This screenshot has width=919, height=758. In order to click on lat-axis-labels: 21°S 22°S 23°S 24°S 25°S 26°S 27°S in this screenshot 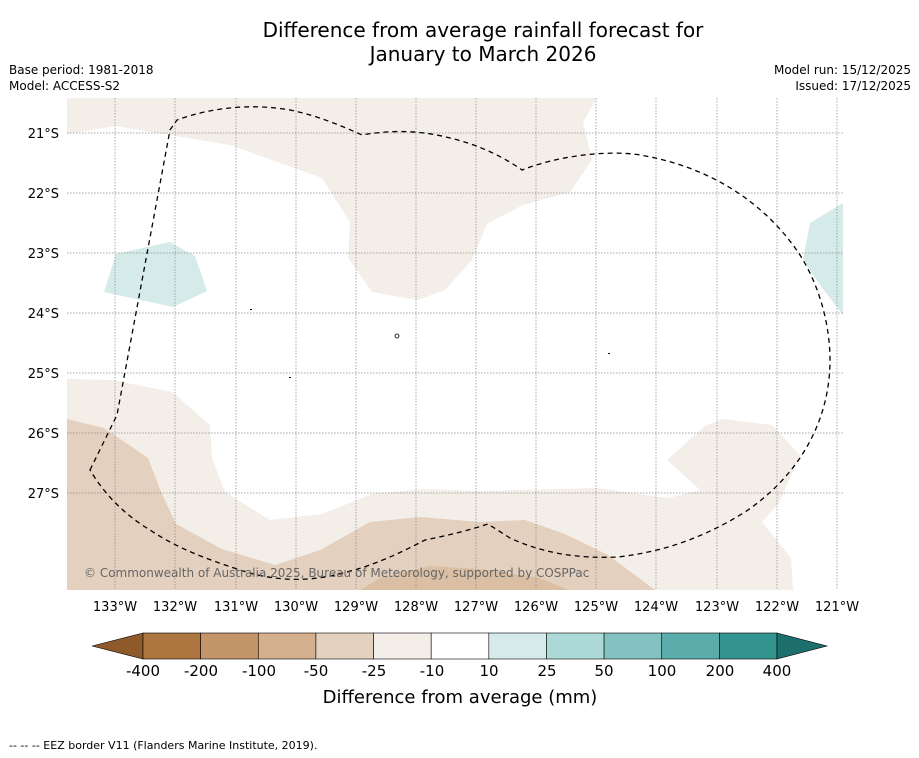, I will do `click(43, 314)`.